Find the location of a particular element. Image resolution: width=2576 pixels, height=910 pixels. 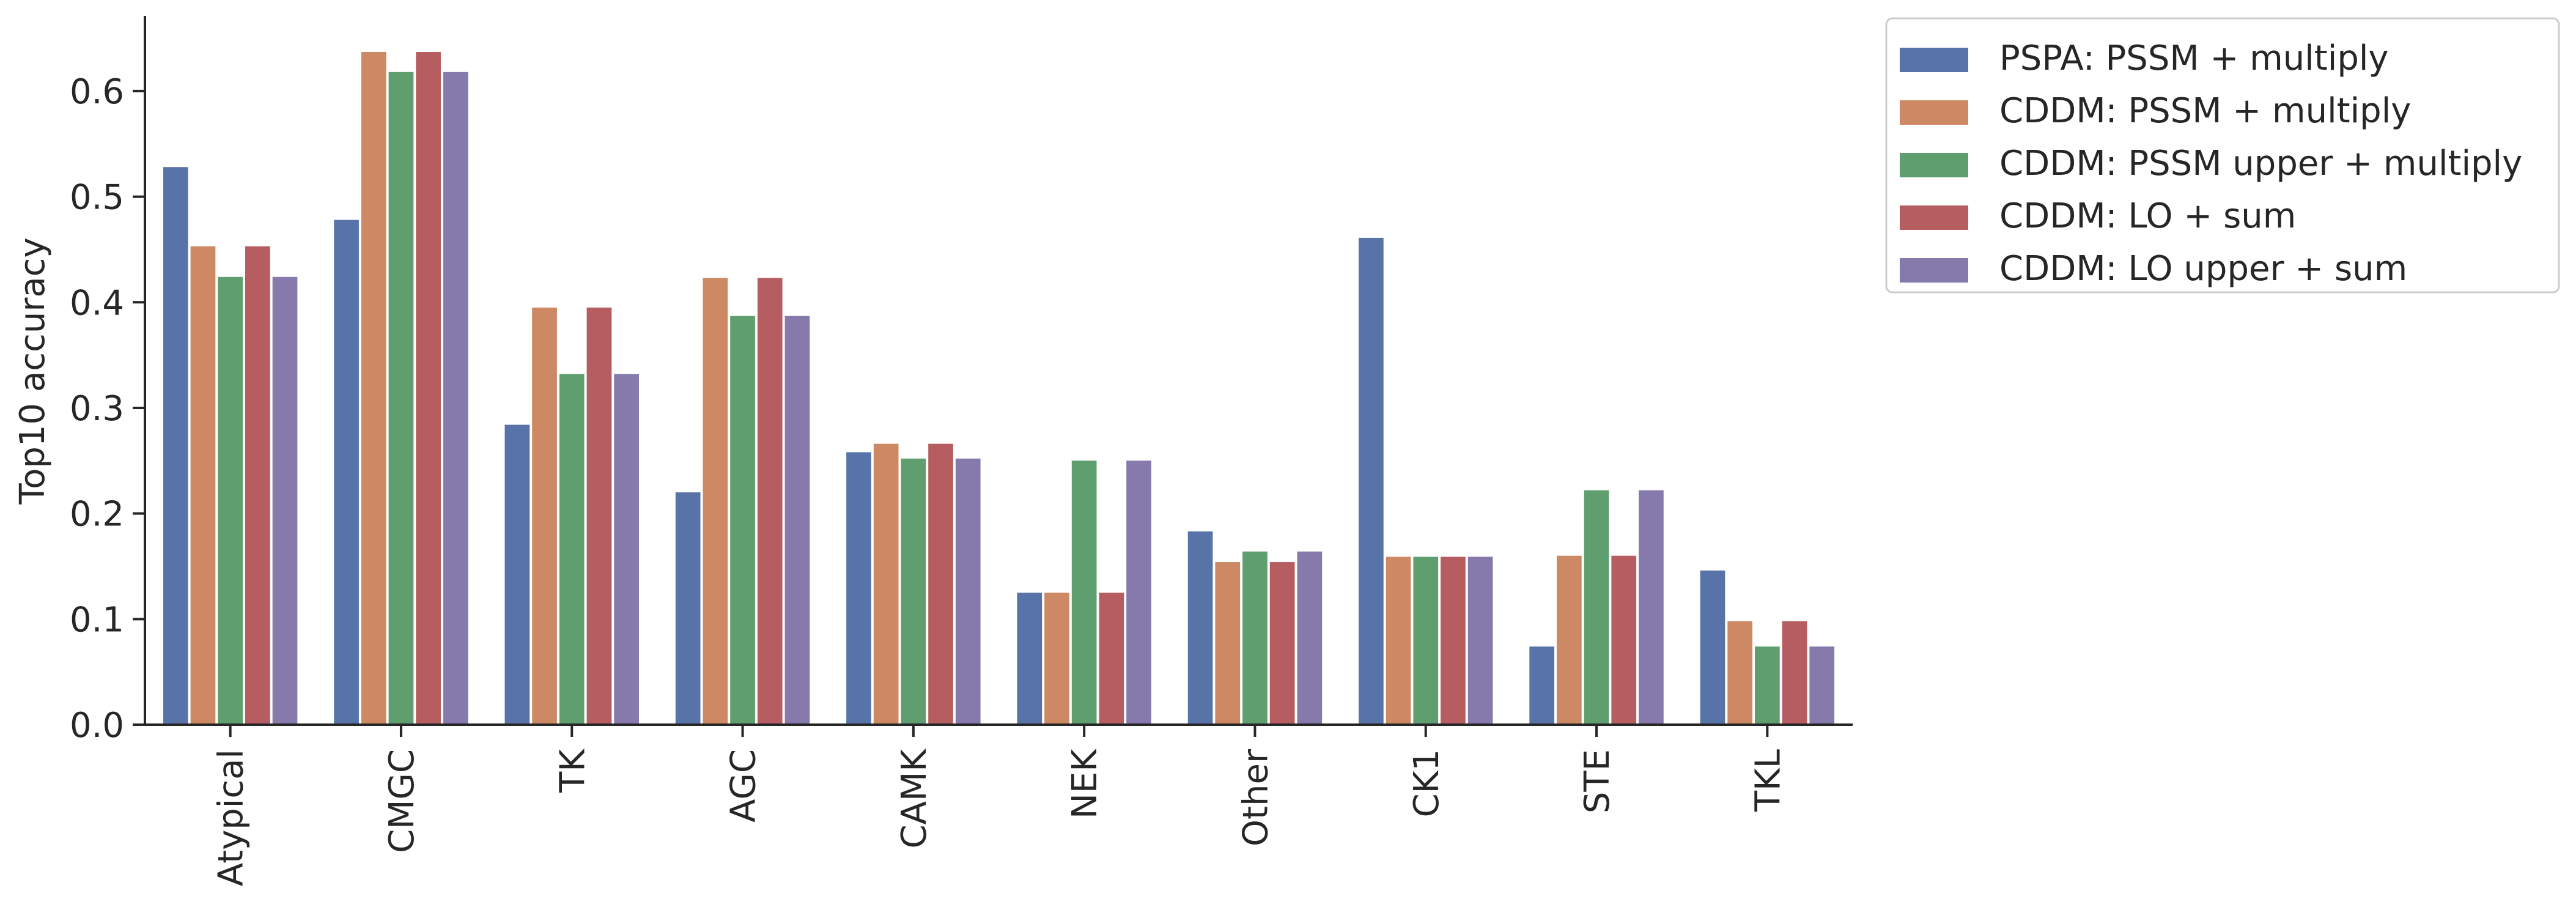

x-tick-label-ste: STE is located at coordinates (1597, 781).